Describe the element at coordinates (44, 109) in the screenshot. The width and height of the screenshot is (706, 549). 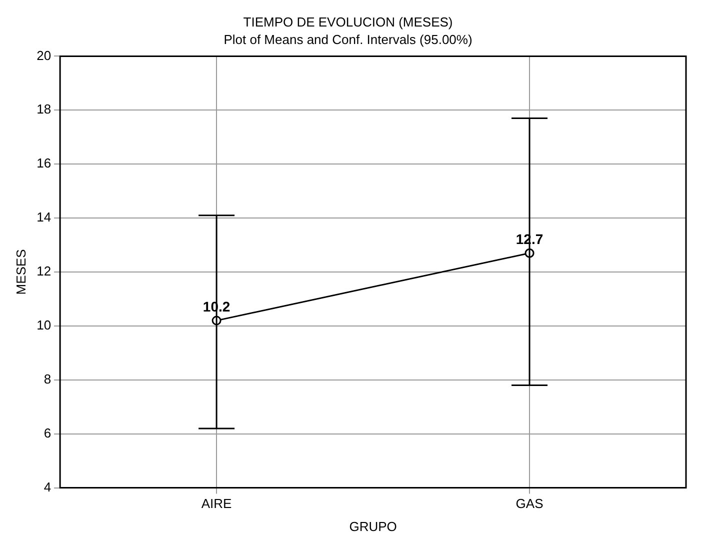
I see `y-tick-label: 18` at that location.